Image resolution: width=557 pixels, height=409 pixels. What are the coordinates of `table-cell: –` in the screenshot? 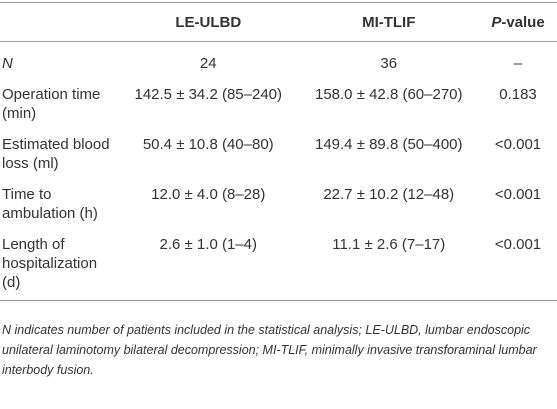 It's located at (518, 63).